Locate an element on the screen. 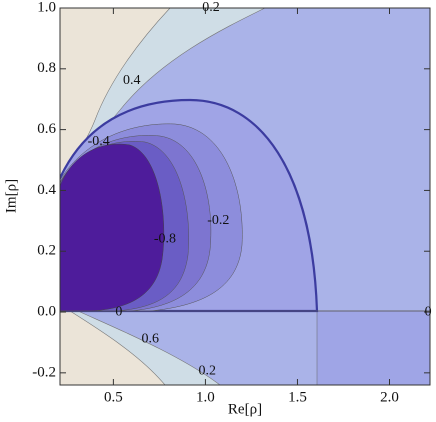 The image size is (436, 422). x-axis-label: Re[ρ] is located at coordinates (245, 409).